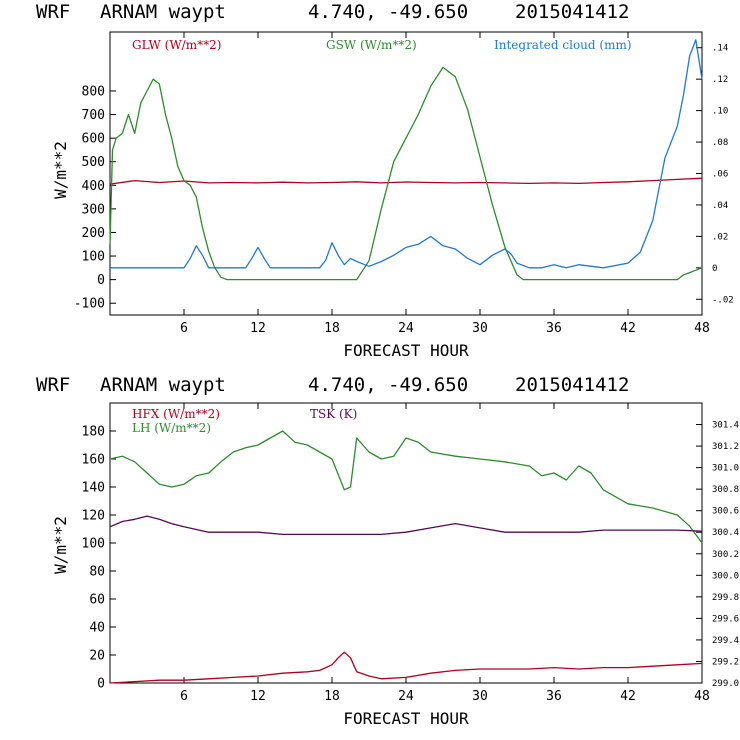 The width and height of the screenshot is (740, 740). I want to click on series-lh-line, so click(406, 487).